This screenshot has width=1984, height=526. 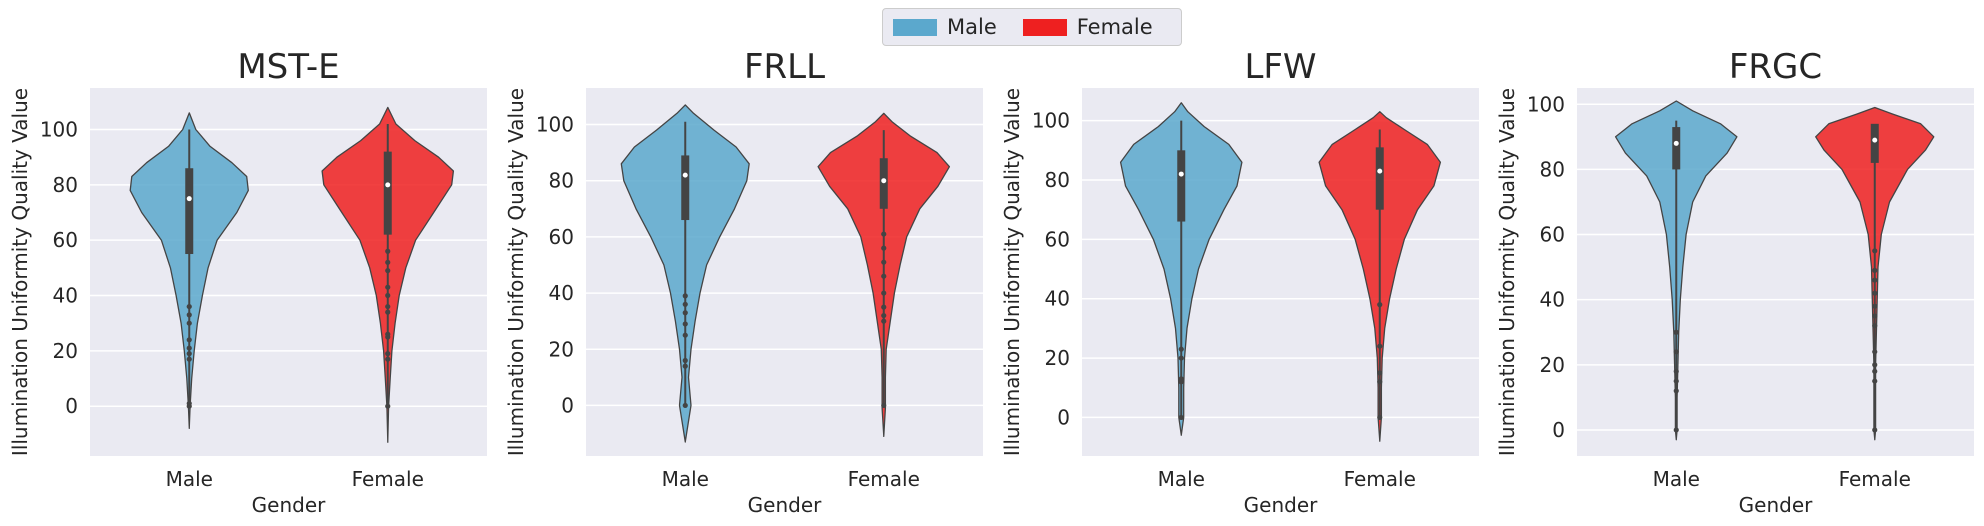 I want to click on plot-area, so click(x=288, y=272).